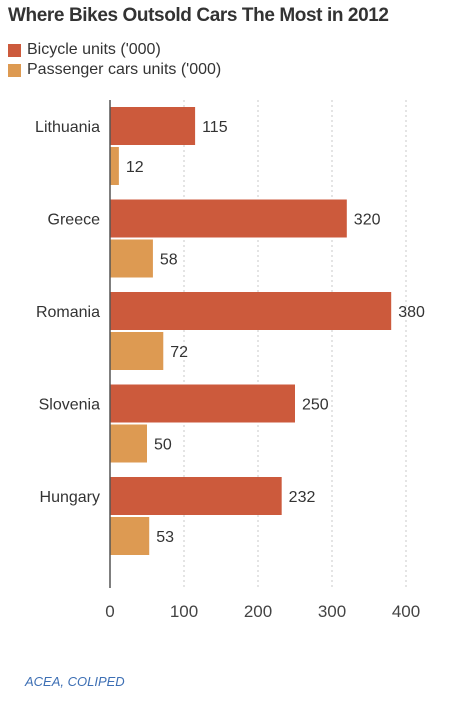  What do you see at coordinates (302, 497) in the screenshot?
I see `data-label: 232` at bounding box center [302, 497].